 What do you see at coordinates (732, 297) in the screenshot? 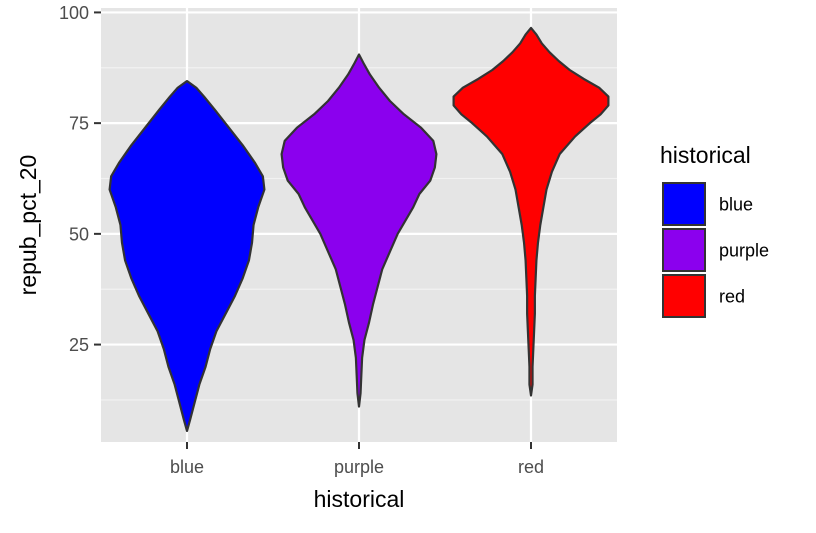
I see `legend-label-red: red` at bounding box center [732, 297].